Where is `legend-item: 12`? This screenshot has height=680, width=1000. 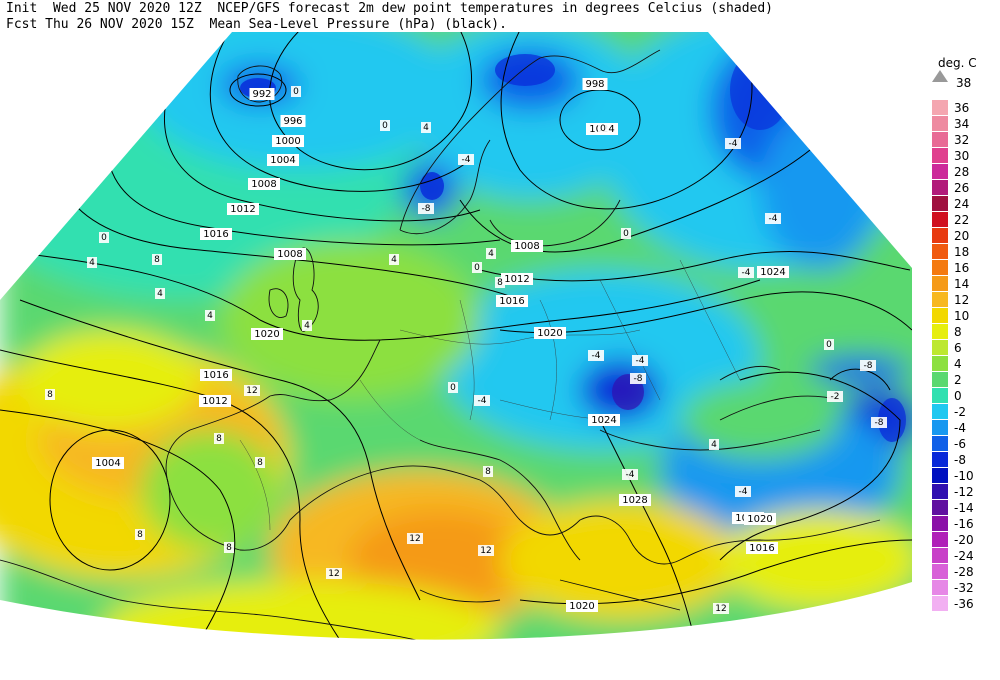
legend-item: 12 is located at coordinates (965, 300).